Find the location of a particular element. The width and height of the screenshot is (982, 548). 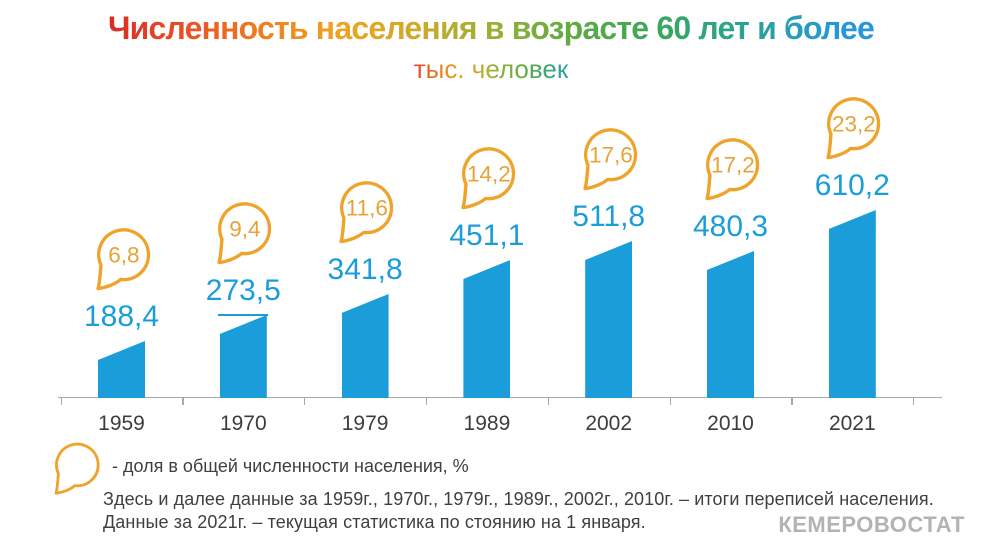

percent-bubble: 17,2 is located at coordinates (731, 169).